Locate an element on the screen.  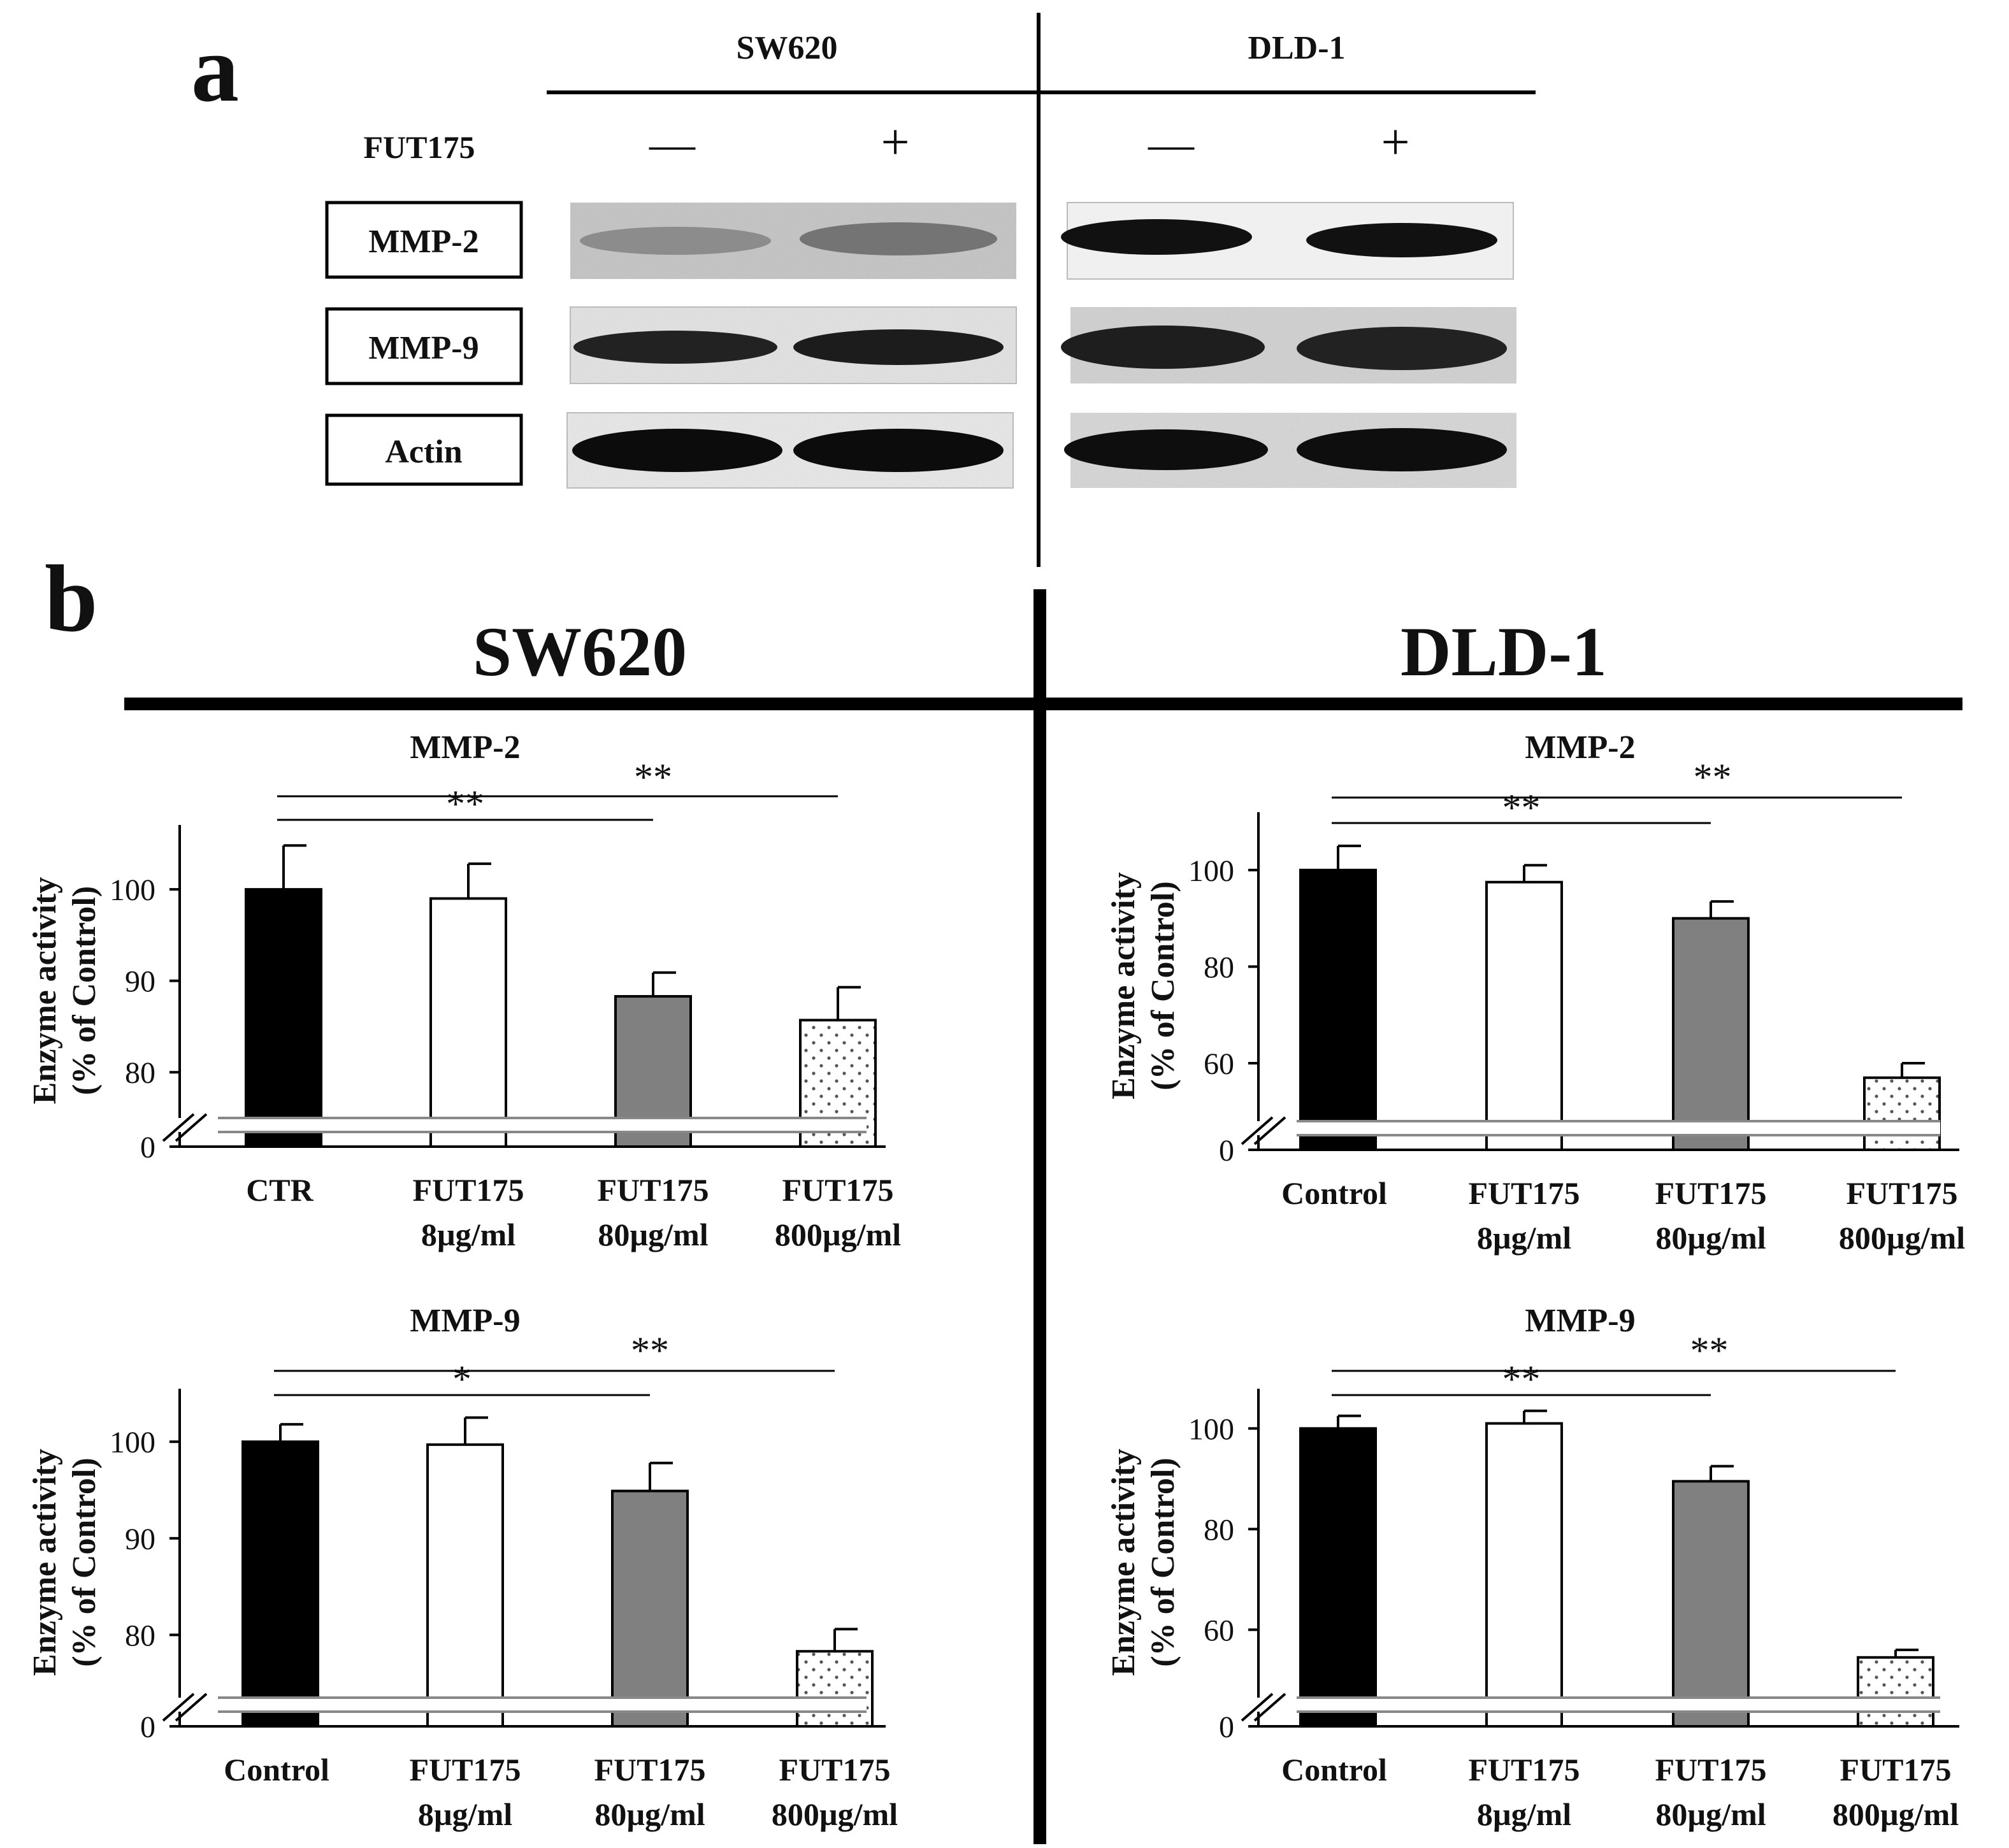
treatment-sign-dld1-plus: + is located at coordinates (1395, 143).